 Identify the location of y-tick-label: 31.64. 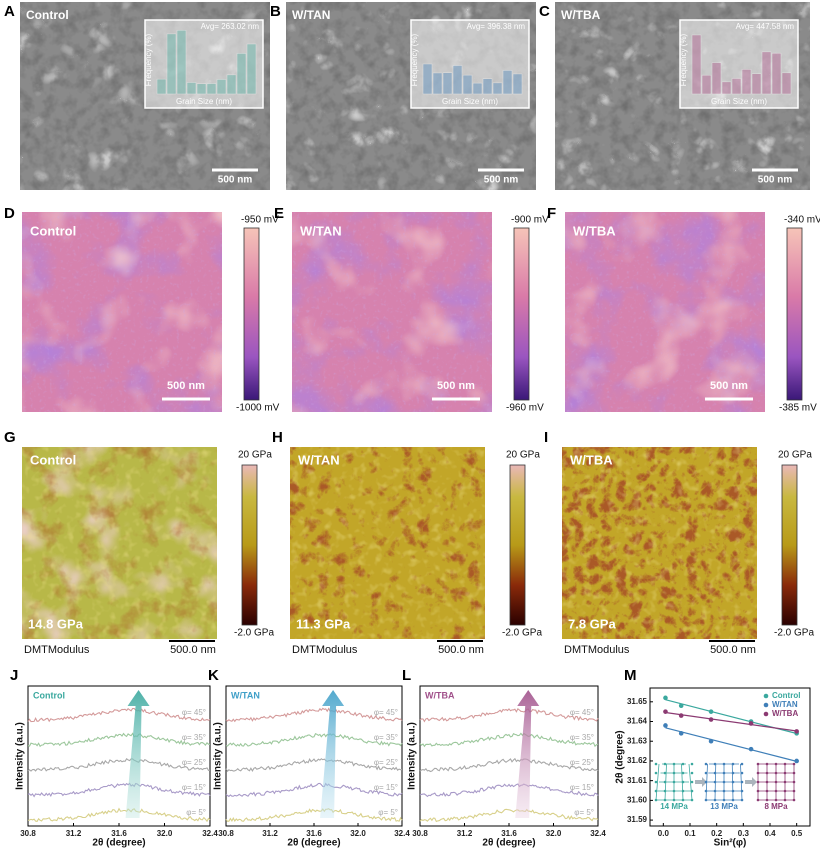
(637, 721).